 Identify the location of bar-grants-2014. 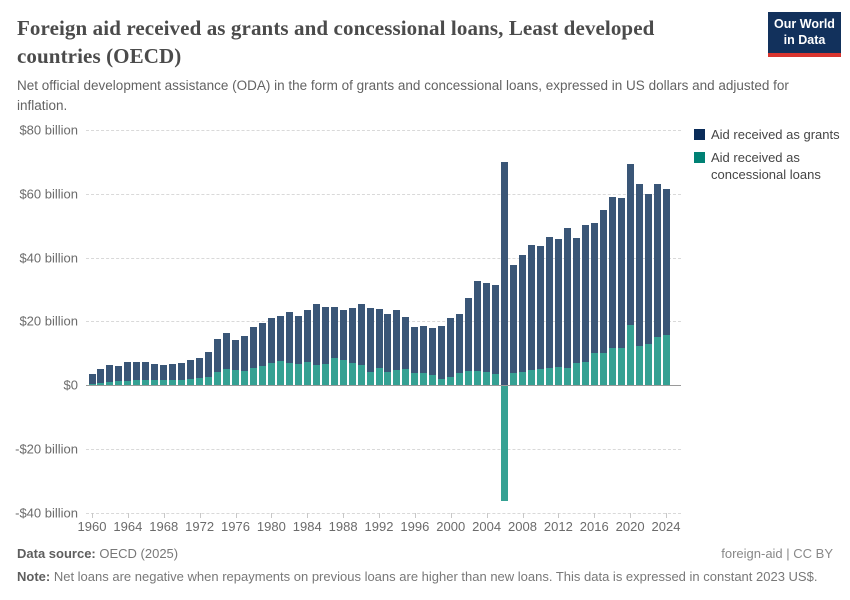
(576, 300).